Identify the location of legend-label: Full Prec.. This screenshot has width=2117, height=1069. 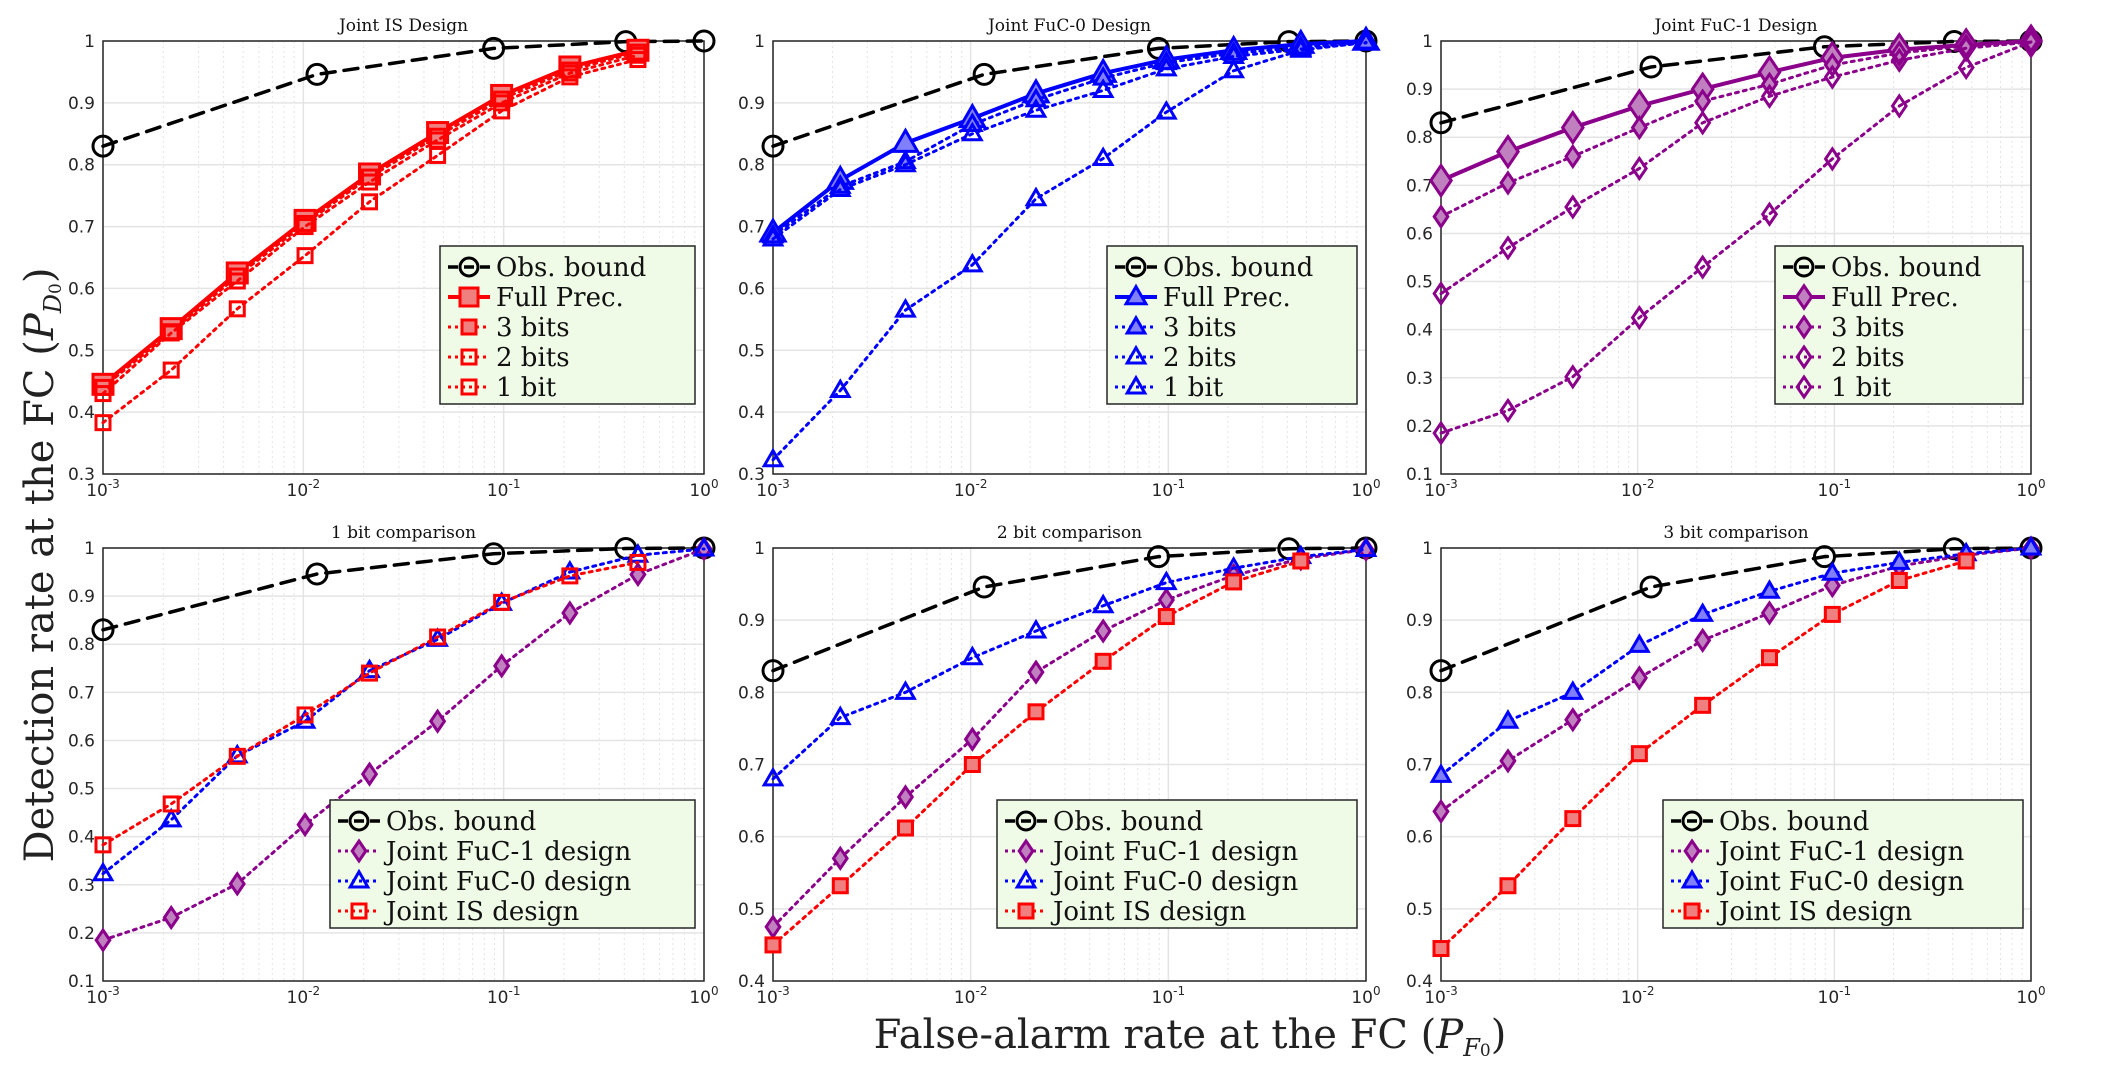
(1895, 298).